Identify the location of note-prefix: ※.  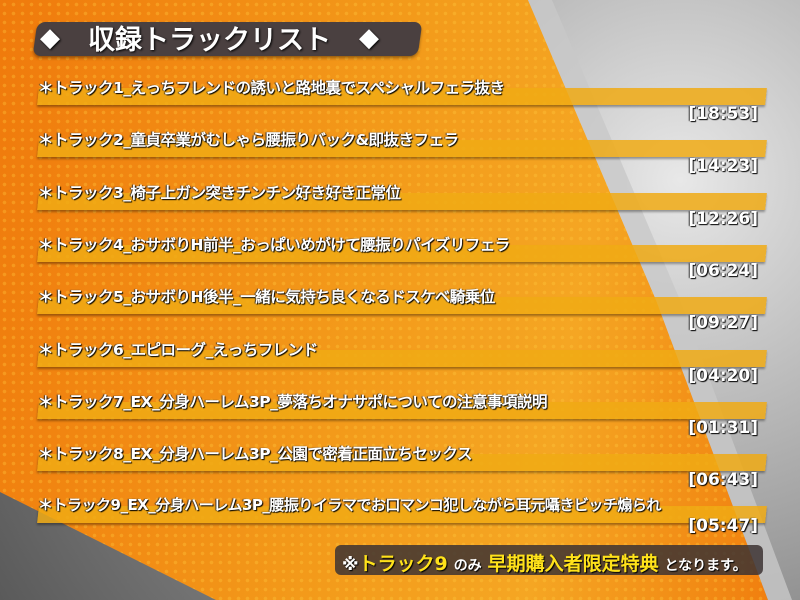
(350, 565).